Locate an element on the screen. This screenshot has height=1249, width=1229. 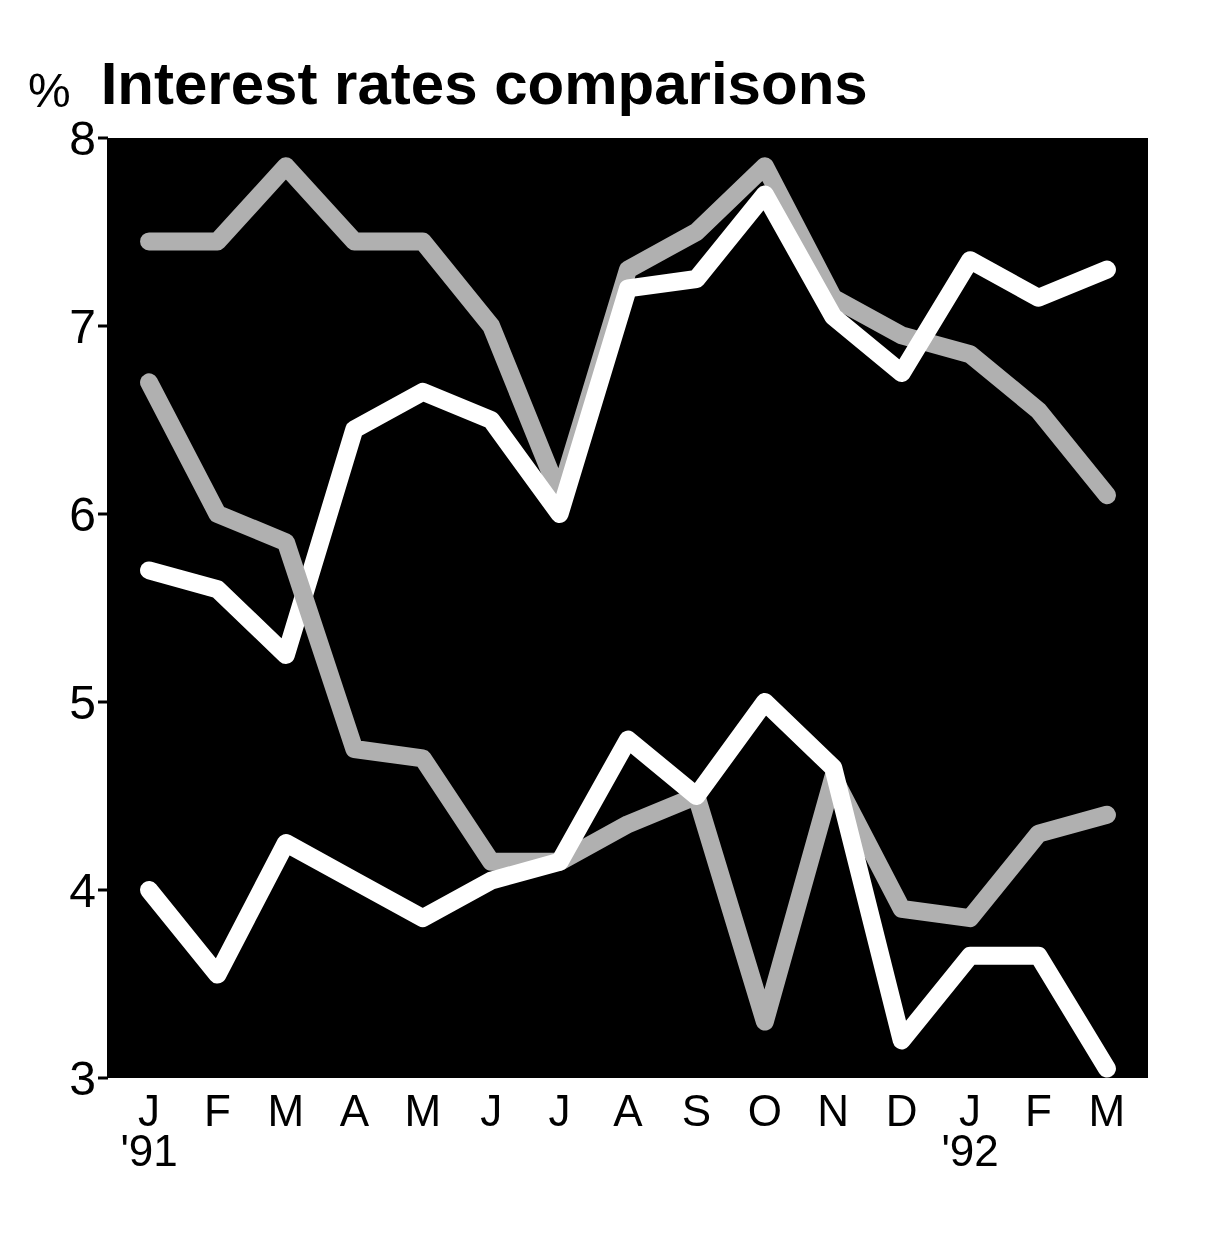
chart-title: Interest rates comparisons is located at coordinates (484, 83).